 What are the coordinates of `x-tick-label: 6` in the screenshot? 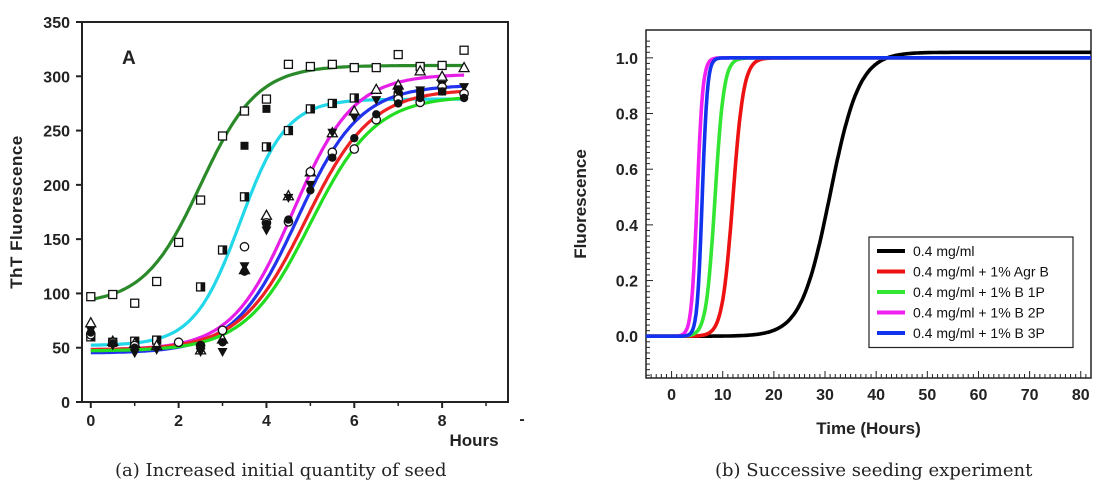 It's located at (354, 421).